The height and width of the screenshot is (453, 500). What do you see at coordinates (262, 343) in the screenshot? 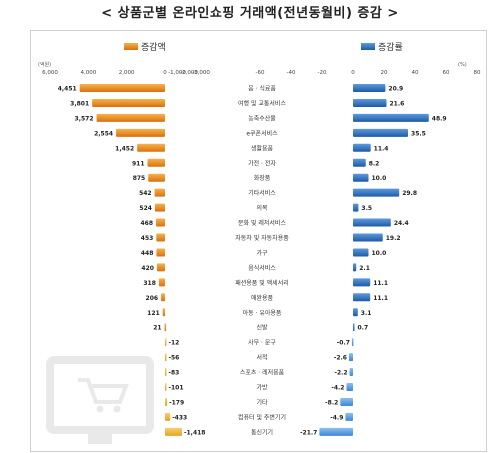
I see `category-label: 사무 · 문구` at bounding box center [262, 343].